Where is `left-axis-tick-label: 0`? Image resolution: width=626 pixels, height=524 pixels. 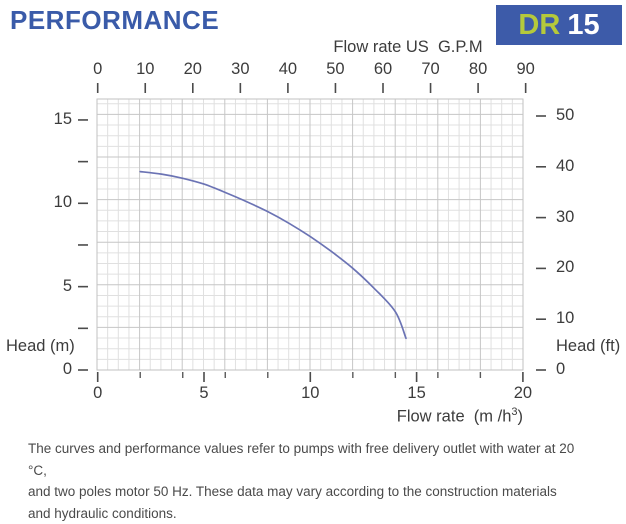
left-axis-tick-label: 0 is located at coordinates (51, 369).